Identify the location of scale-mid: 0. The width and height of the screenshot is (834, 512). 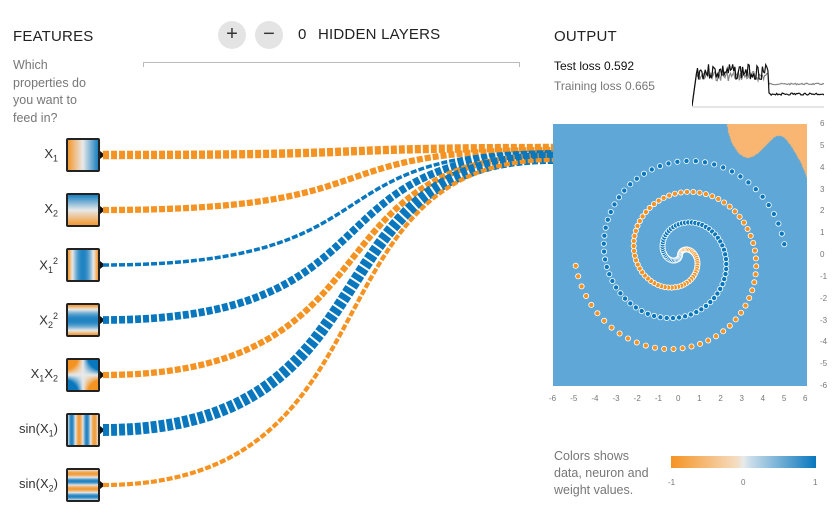
(743, 482).